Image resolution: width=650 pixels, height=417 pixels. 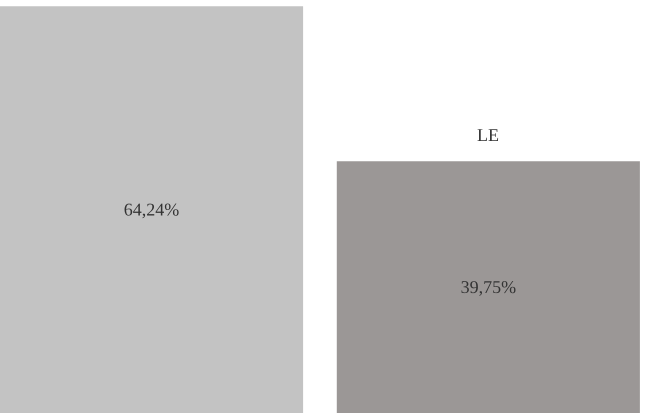 What do you see at coordinates (152, 210) in the screenshot?
I see `data-label: 64,24%` at bounding box center [152, 210].